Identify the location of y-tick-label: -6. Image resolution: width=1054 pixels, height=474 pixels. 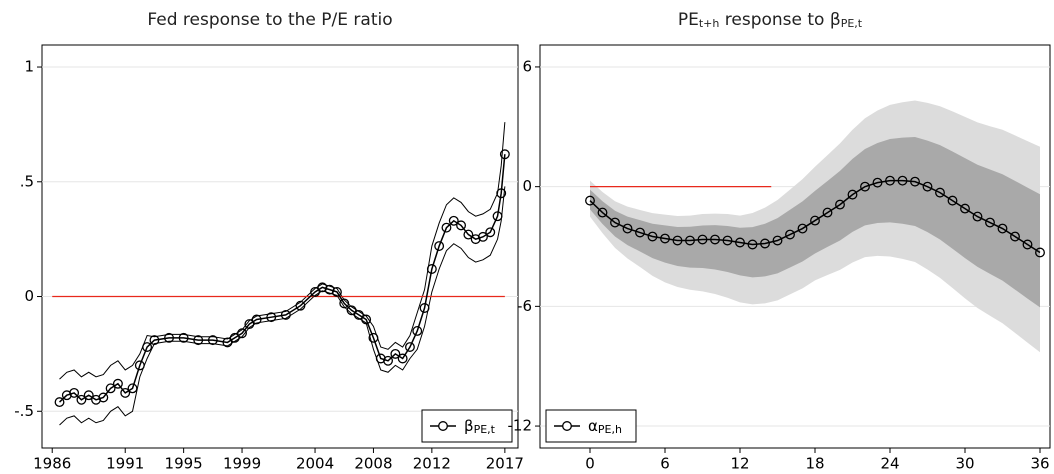
(524, 306).